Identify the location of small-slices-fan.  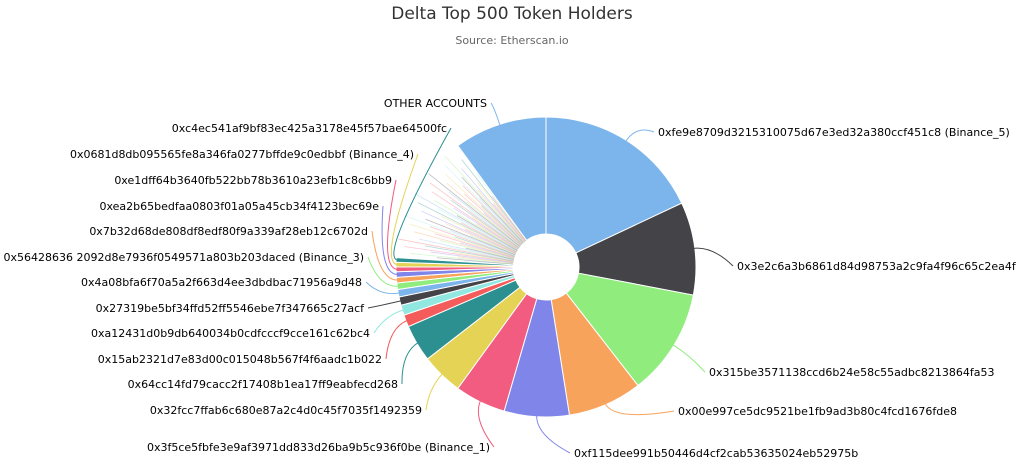
(462, 210).